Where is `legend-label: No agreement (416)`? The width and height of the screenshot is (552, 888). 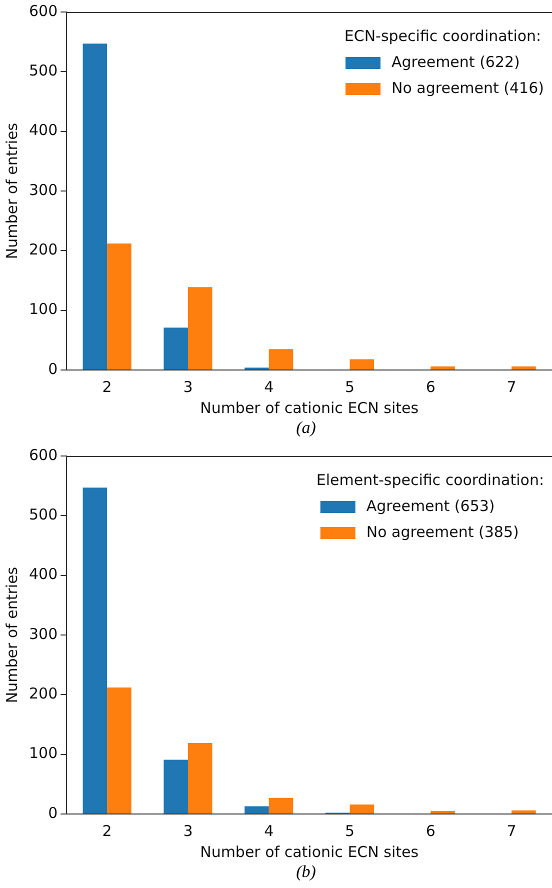
legend-label: No agreement (416) is located at coordinates (467, 87).